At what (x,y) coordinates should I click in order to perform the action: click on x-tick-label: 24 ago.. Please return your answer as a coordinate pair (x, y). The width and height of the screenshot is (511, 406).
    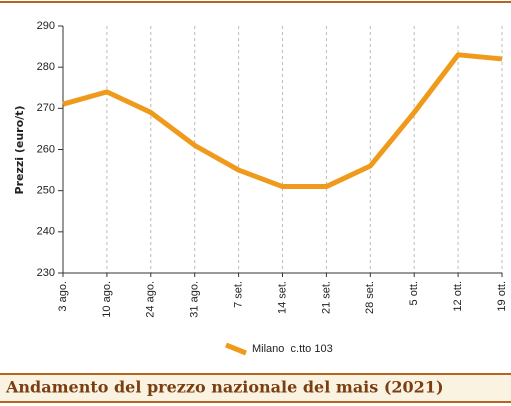
    Looking at the image, I should click on (151, 299).